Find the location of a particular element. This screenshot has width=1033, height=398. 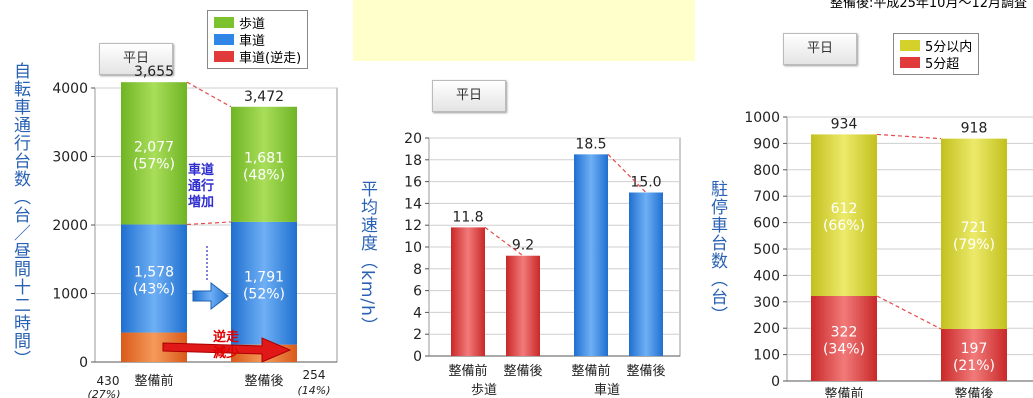

group-label: 歩道 is located at coordinates (484, 390).